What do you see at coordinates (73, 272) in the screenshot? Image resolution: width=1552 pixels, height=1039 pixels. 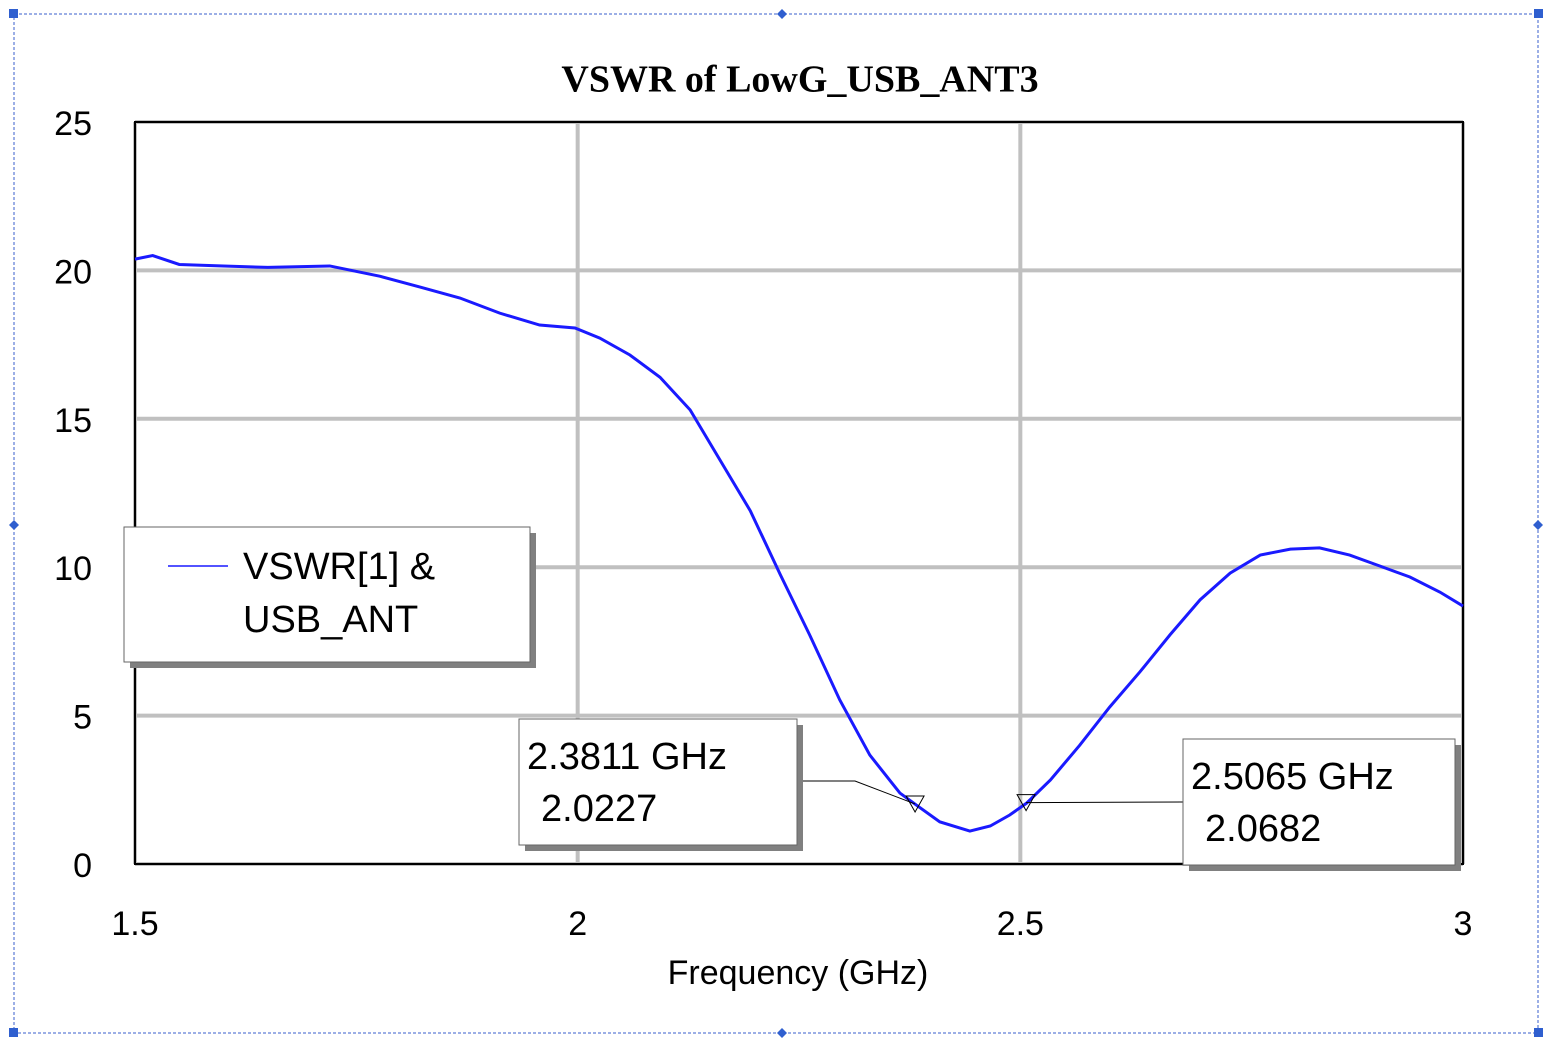 I see `y-tick-label: 20` at bounding box center [73, 272].